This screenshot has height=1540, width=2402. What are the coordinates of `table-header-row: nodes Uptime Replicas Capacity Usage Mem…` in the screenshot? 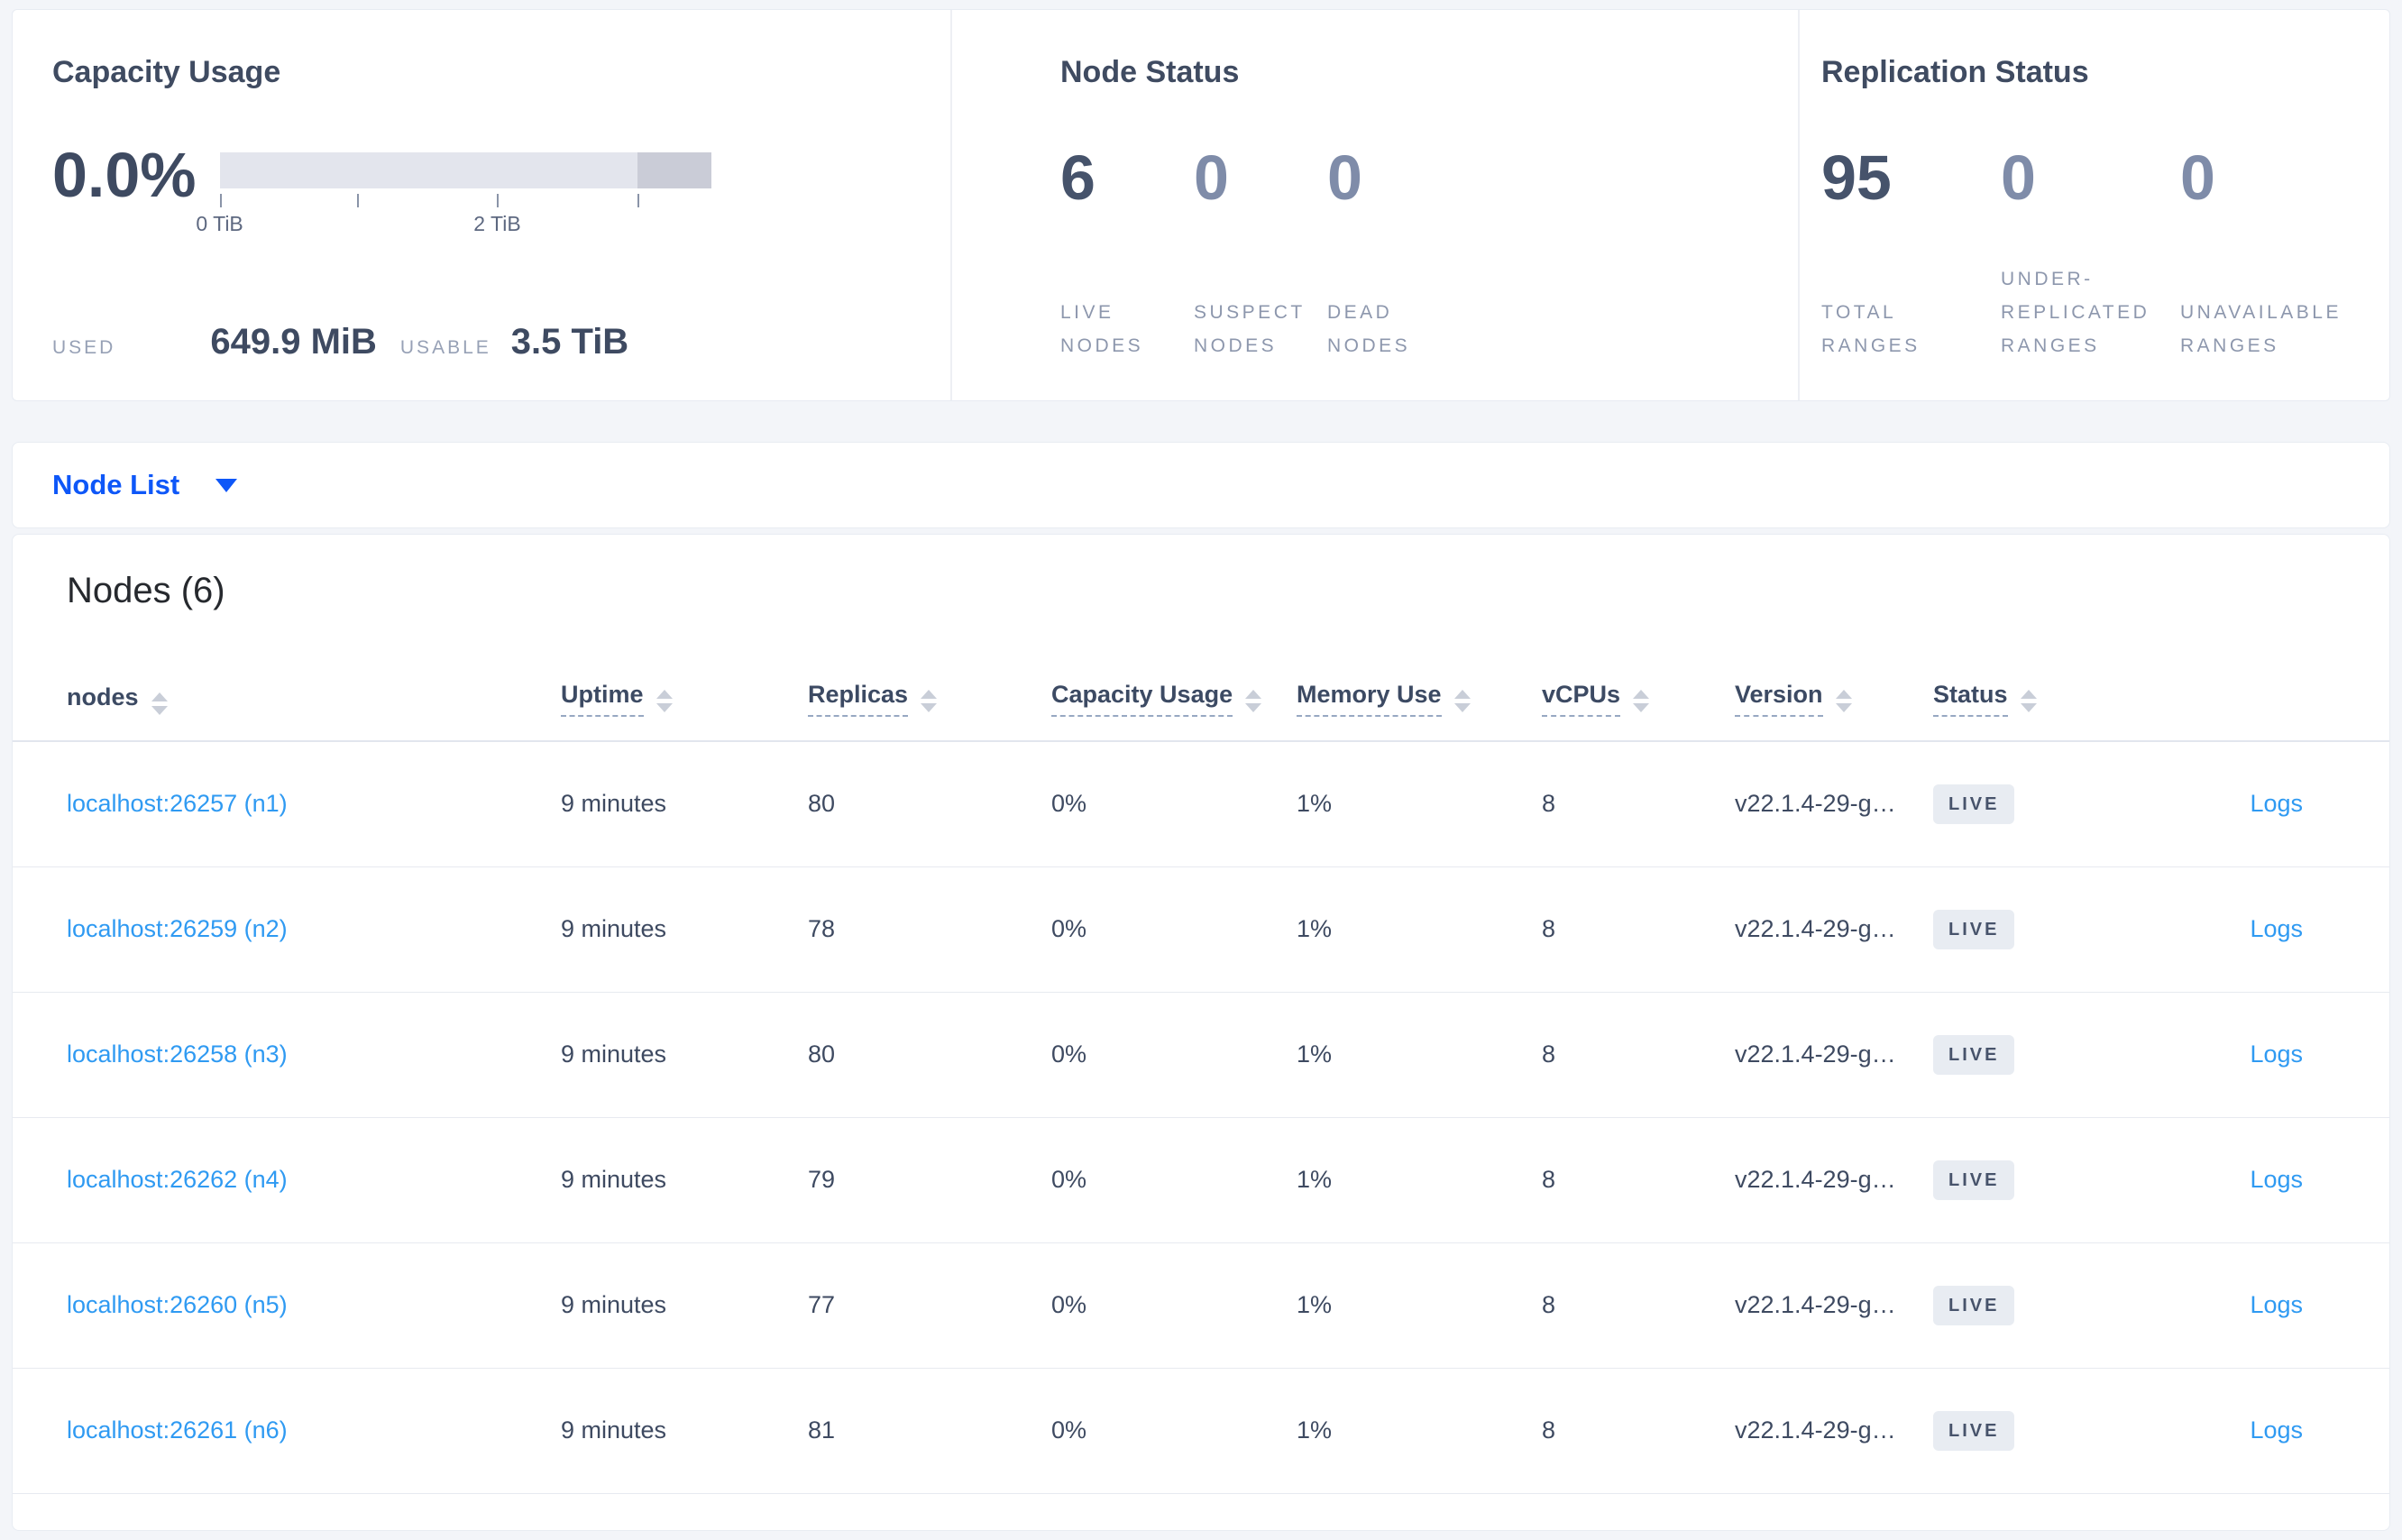 It's located at (1201, 696).